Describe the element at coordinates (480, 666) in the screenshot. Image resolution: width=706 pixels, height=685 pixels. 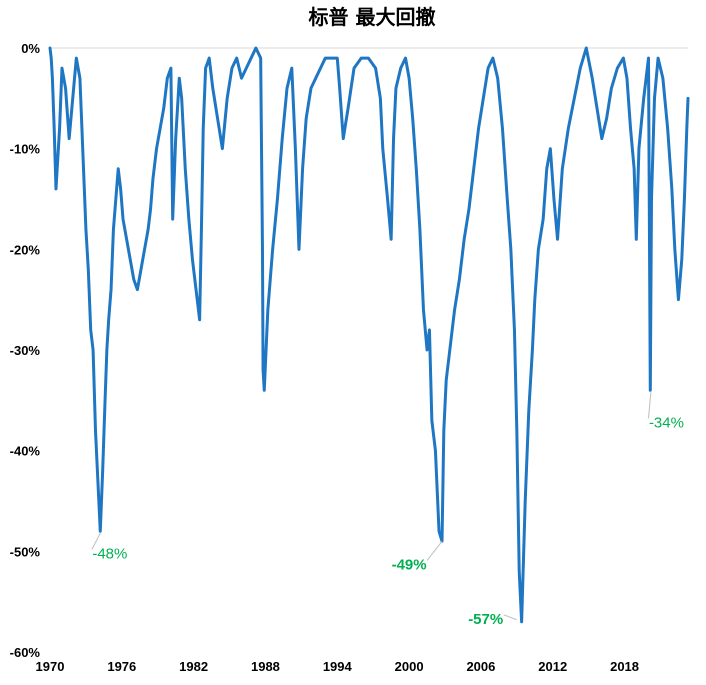
I see `x-tick-label: 2006` at that location.